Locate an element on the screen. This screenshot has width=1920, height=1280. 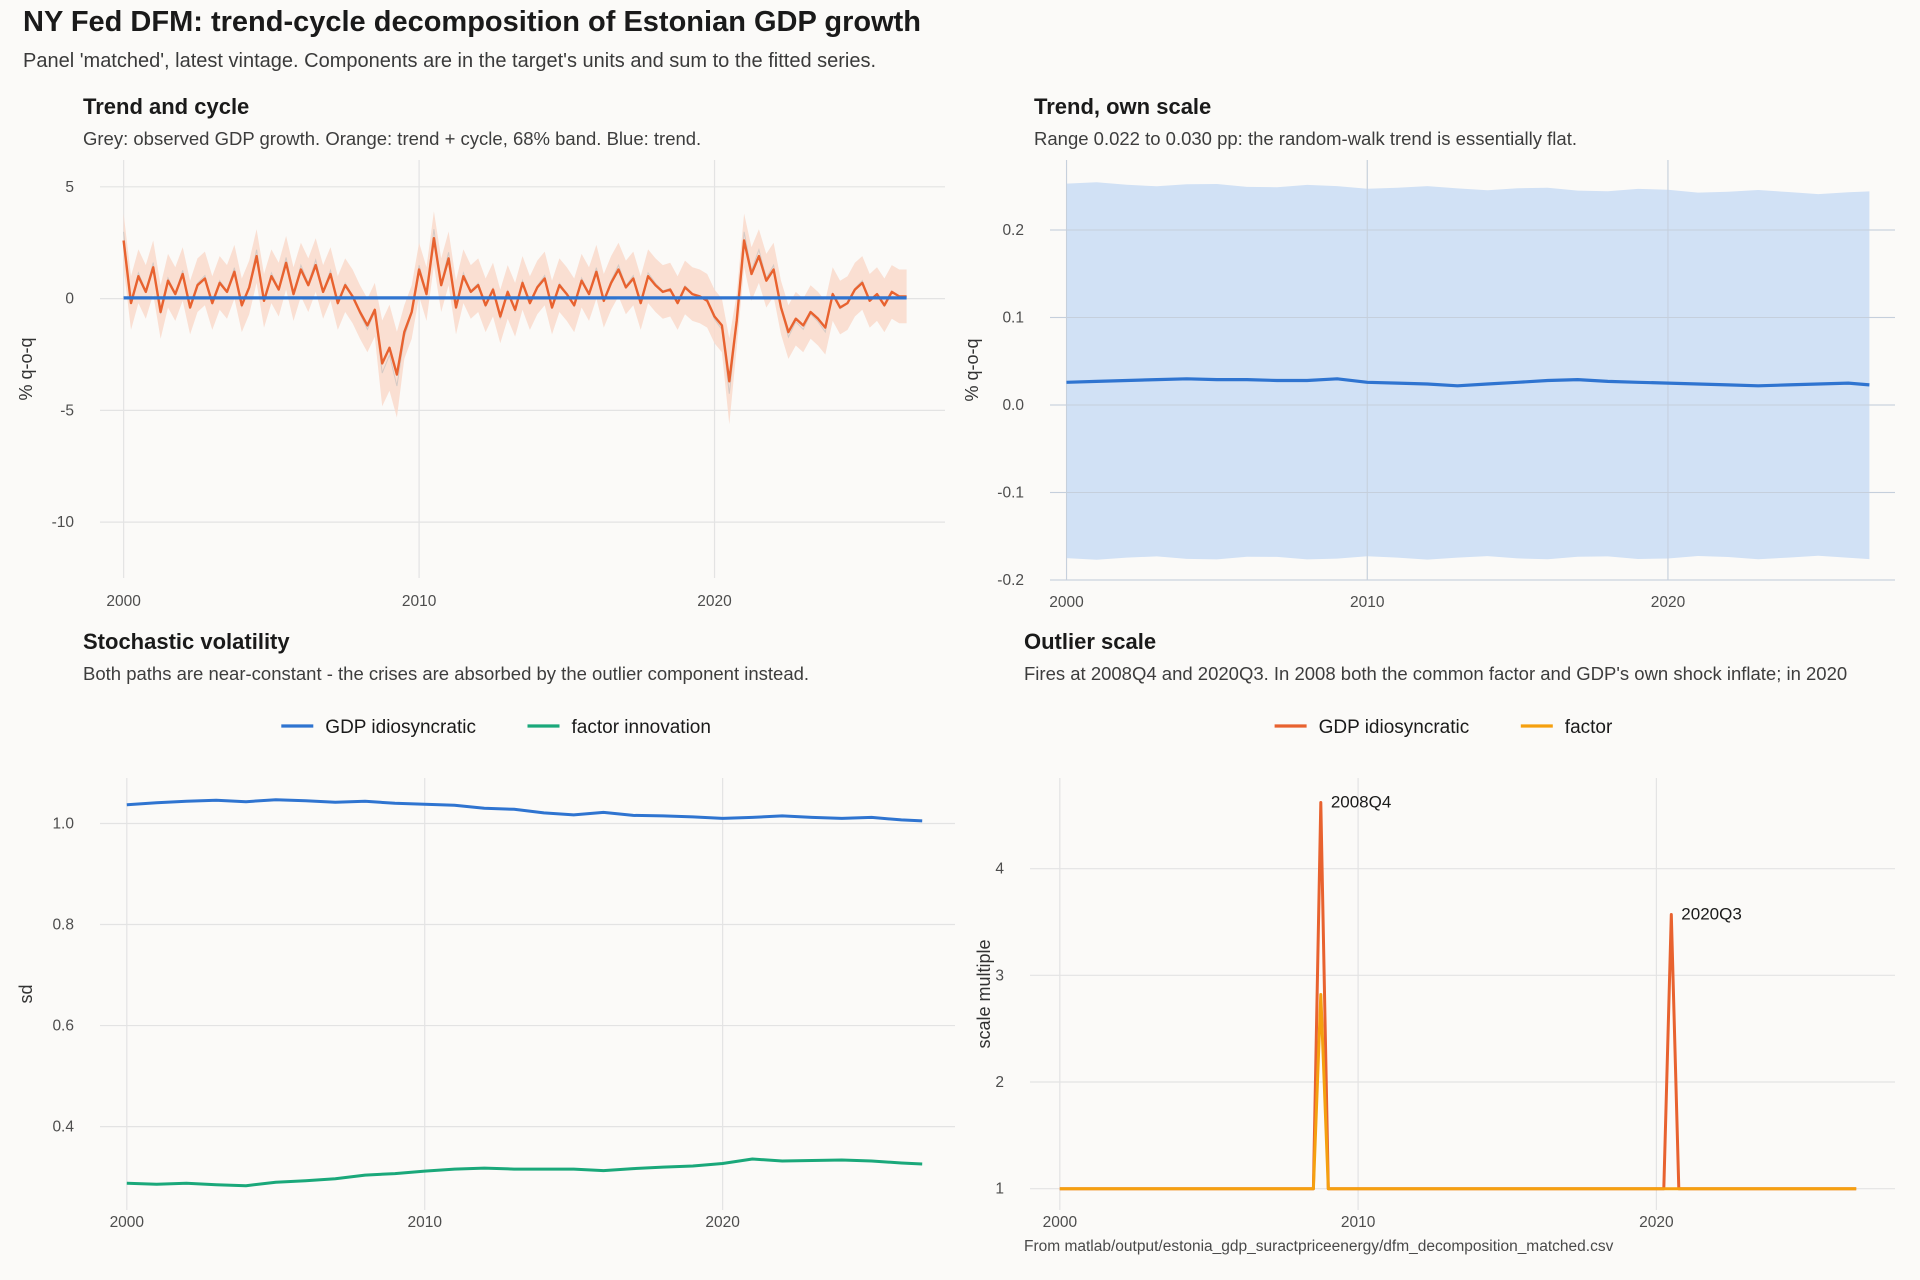
y-axis-title: scale multiple is located at coordinates (984, 993).